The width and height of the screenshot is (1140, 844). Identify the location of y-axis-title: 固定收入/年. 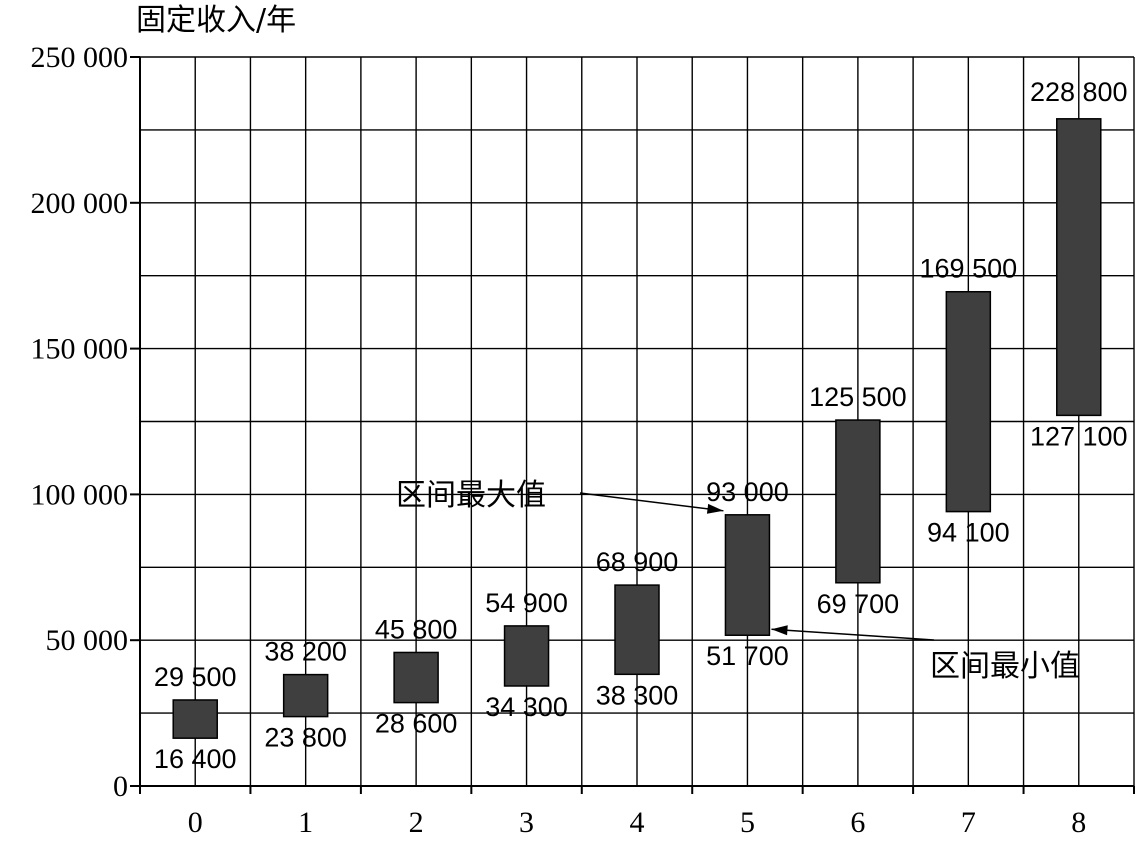
(216, 20).